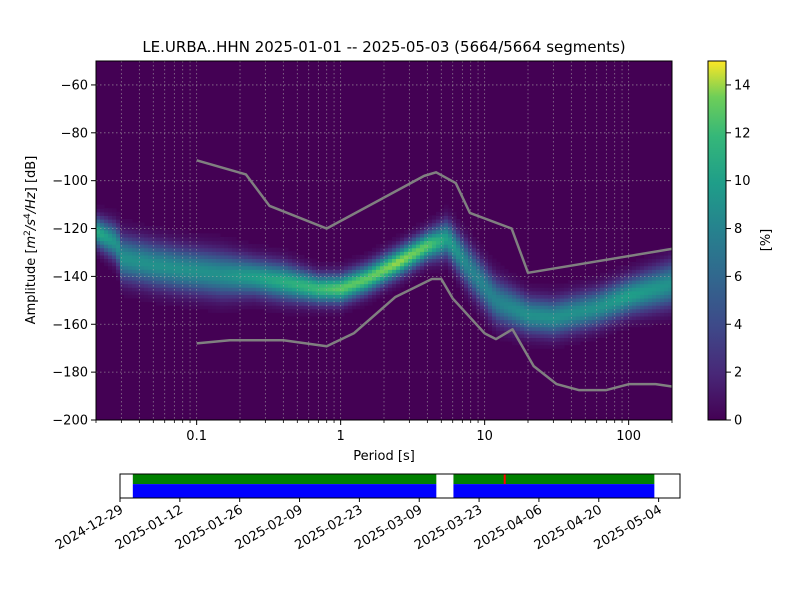 The width and height of the screenshot is (800, 604). Describe the element at coordinates (738, 373) in the screenshot. I see `colorbar-tick-label: 2` at that location.